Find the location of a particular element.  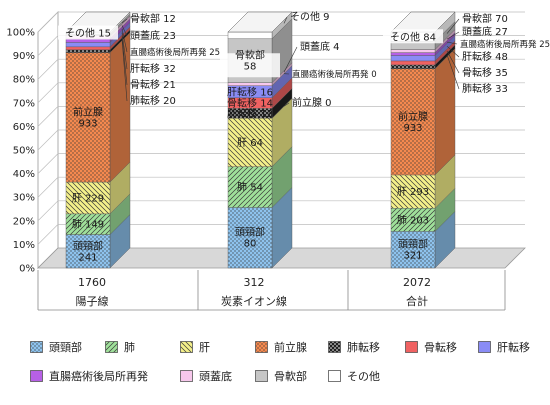

data-label-series-6: 肝転移 48 is located at coordinates (477, 54).